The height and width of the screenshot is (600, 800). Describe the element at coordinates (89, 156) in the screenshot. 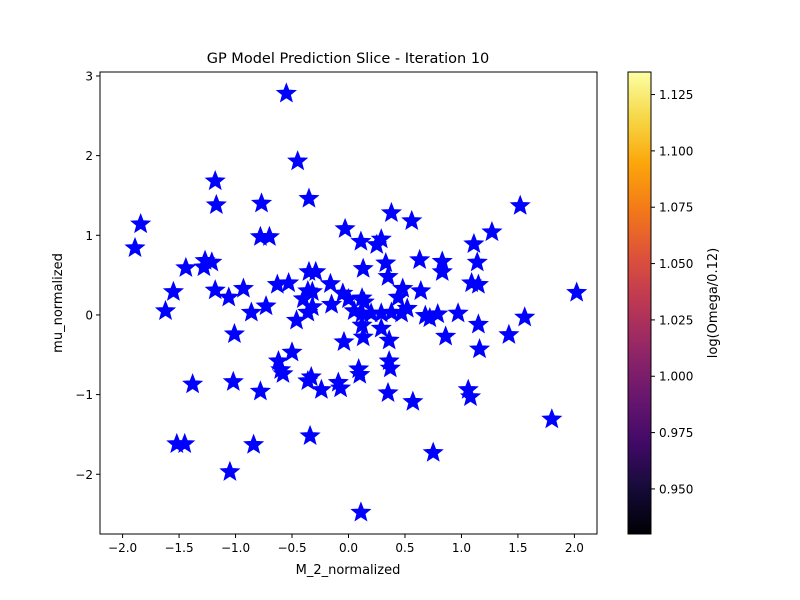

I see `y-tick-label-4: 2` at that location.